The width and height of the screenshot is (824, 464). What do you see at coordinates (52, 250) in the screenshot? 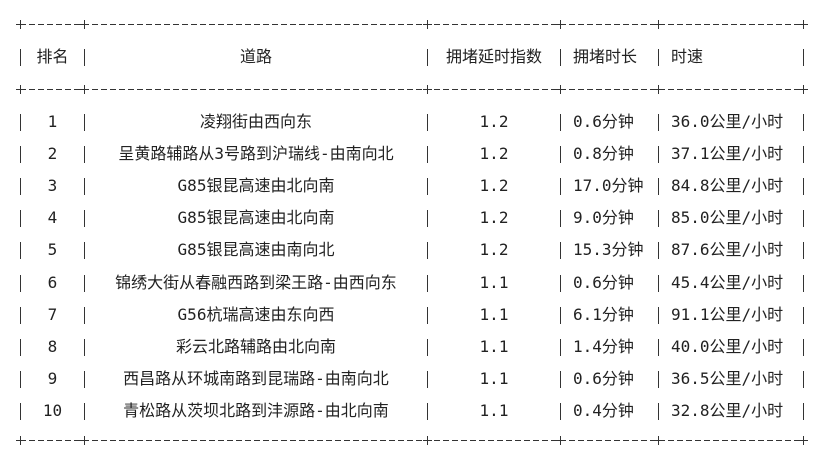
I see `table-cell: 5` at bounding box center [52, 250].